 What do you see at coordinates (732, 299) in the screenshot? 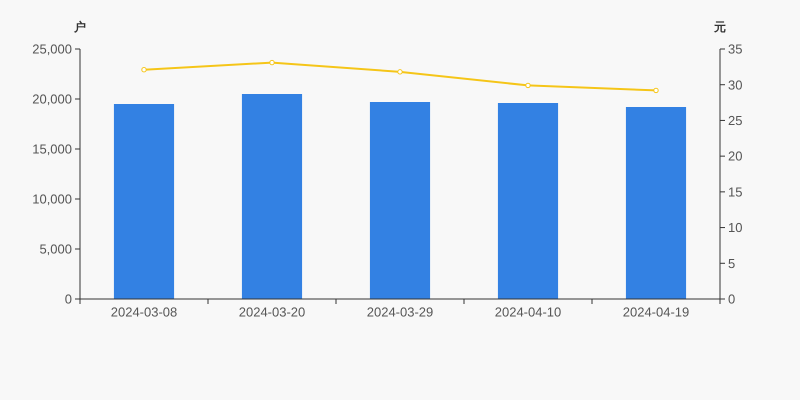
I see `y2-tick-label: 0` at bounding box center [732, 299].